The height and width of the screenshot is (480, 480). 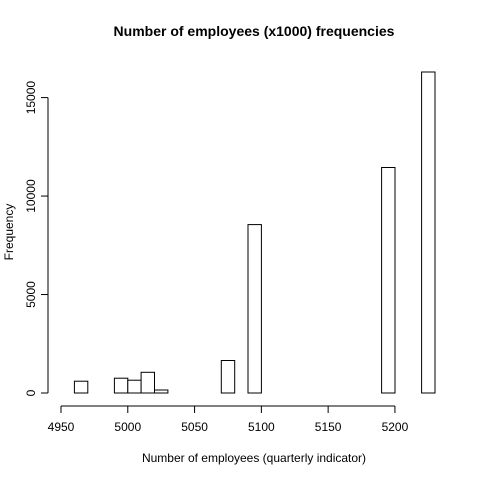 I want to click on x-tick-label: 5200, so click(x=395, y=427).